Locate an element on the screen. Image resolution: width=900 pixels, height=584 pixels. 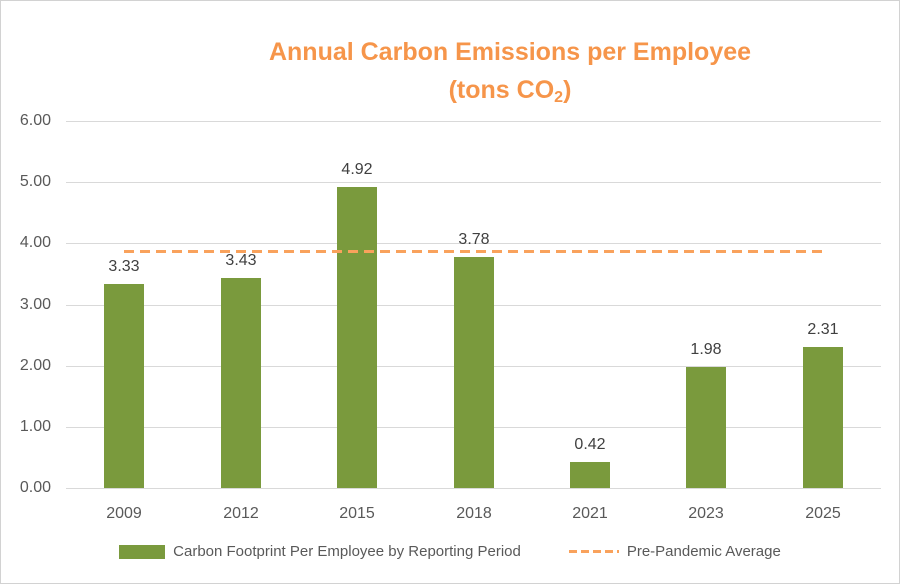
y-axis-tick-label: 5.00 is located at coordinates (35, 181).